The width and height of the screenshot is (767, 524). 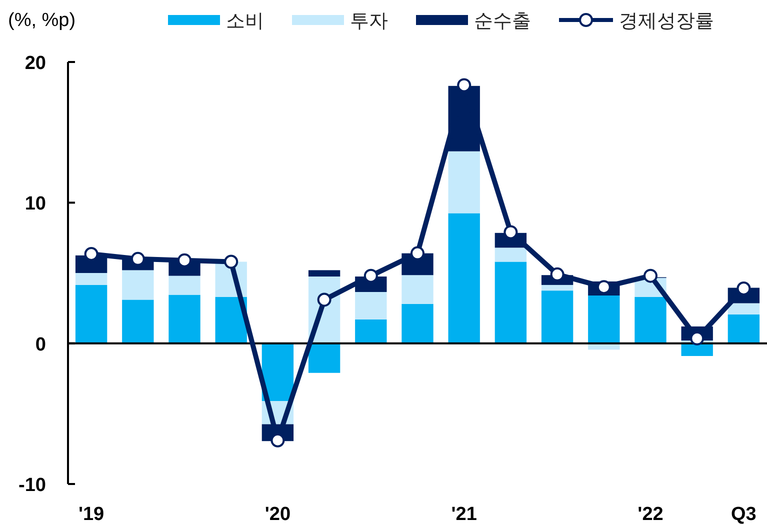 What do you see at coordinates (40, 345) in the screenshot?
I see `y-tick-label: 0` at bounding box center [40, 345].